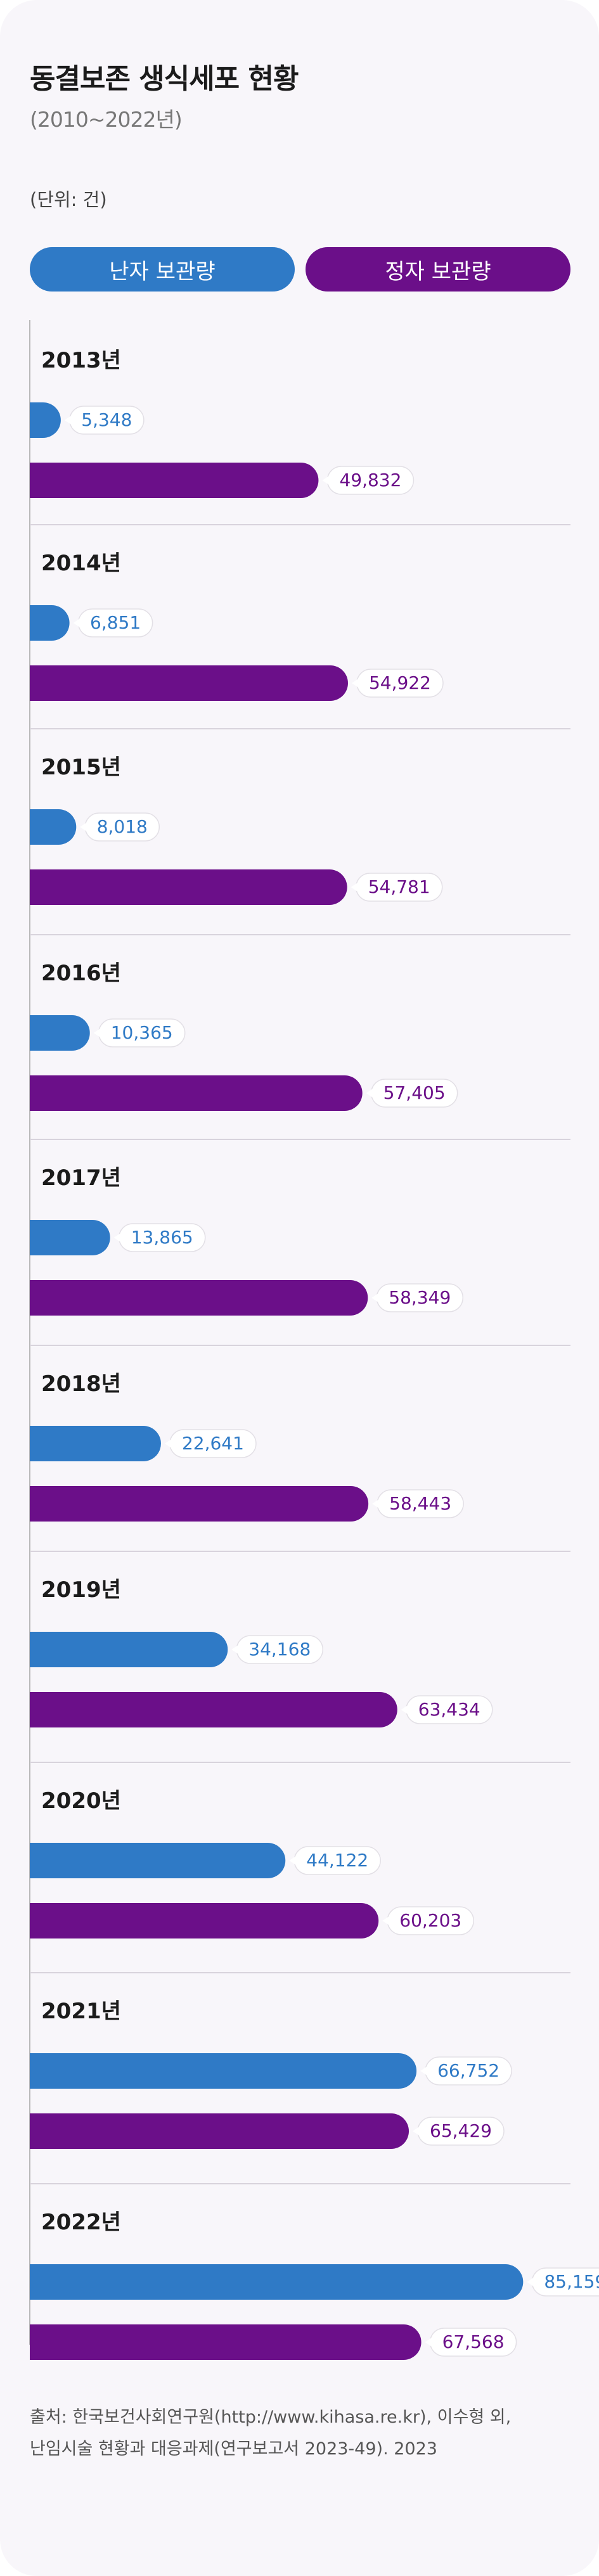  I want to click on egg-value-label: 44,122, so click(337, 1860).